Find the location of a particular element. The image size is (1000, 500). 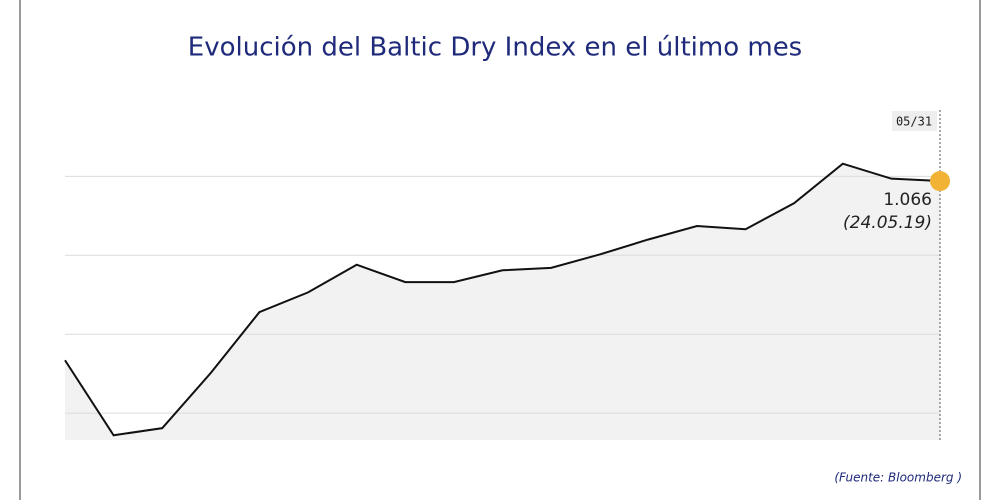

source: (Fuente: Bloomberg ) is located at coordinates (898, 478).